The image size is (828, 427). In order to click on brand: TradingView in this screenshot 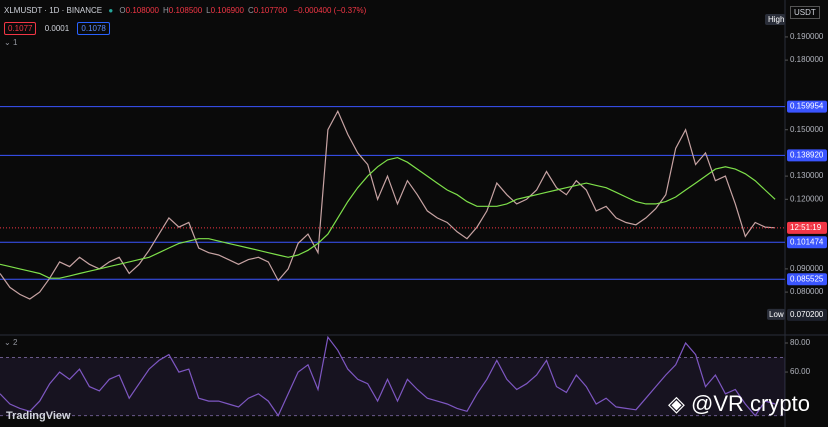, I will do `click(38, 416)`.